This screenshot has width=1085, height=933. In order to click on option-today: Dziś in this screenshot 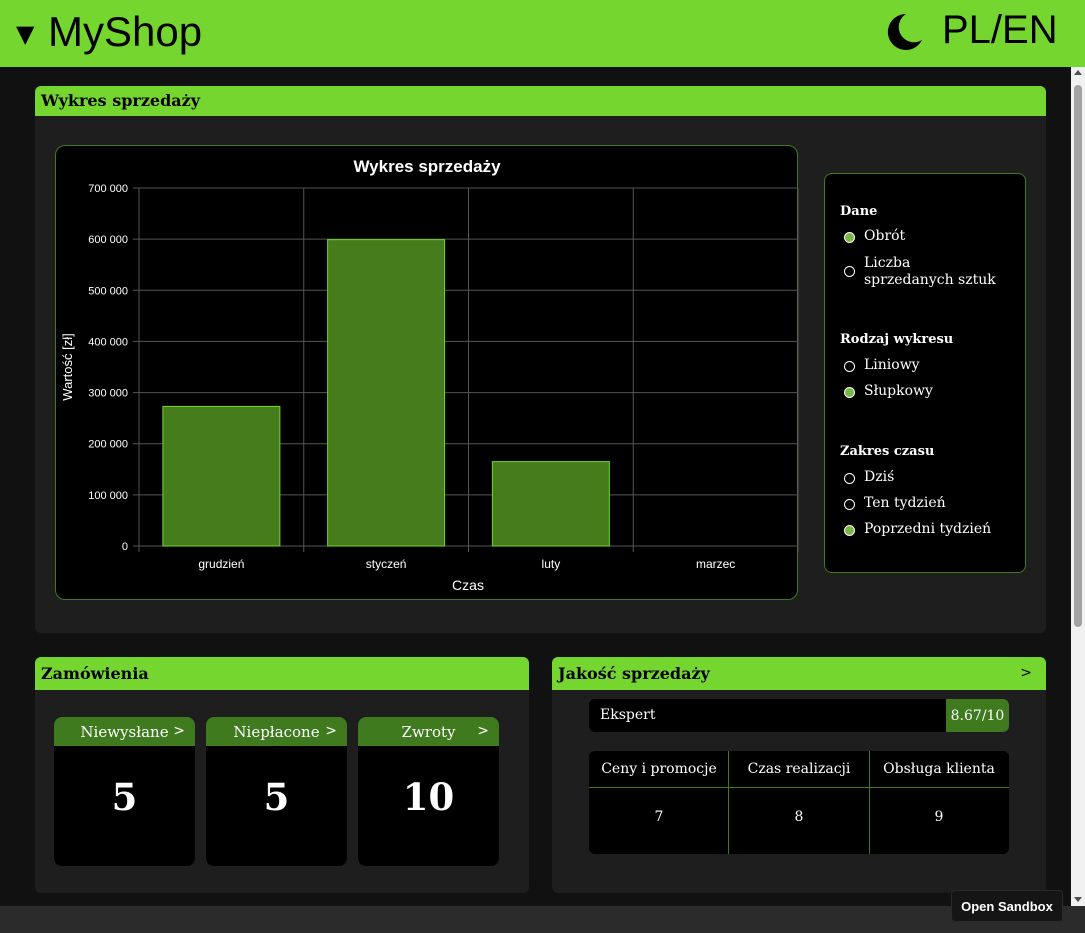, I will do `click(869, 477)`.